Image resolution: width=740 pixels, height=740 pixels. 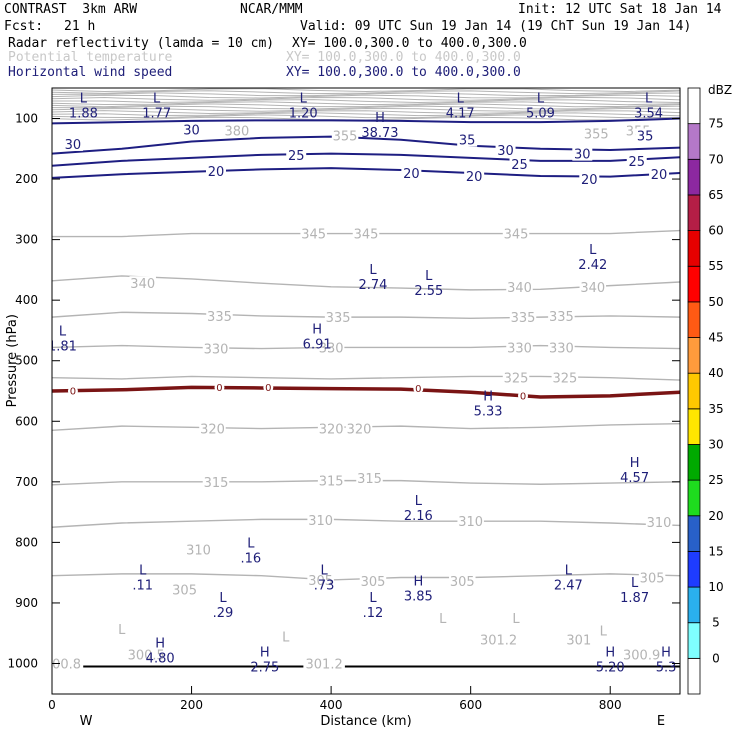 I want to click on y-tick-label: 1000, so click(x=22, y=664).